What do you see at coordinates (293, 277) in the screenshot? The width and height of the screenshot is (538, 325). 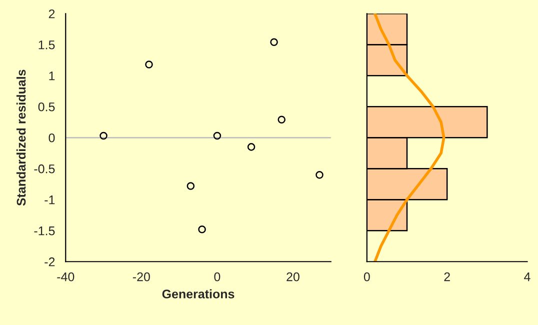 I see `x-tick-label: 20` at bounding box center [293, 277].